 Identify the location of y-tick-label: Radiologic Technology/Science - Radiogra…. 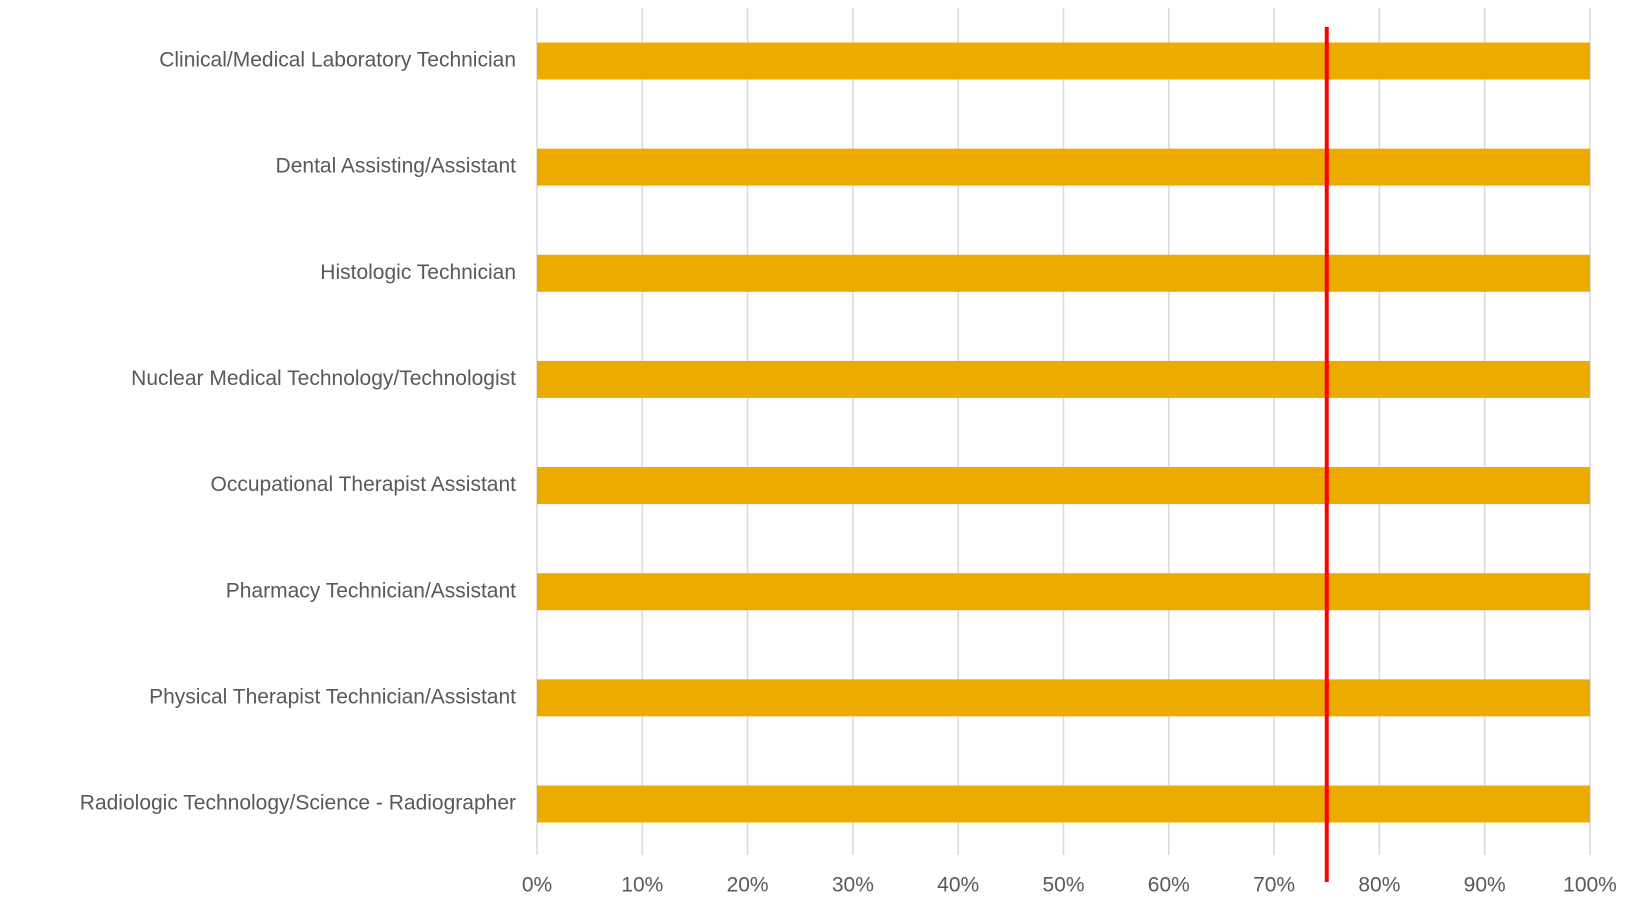
(298, 803).